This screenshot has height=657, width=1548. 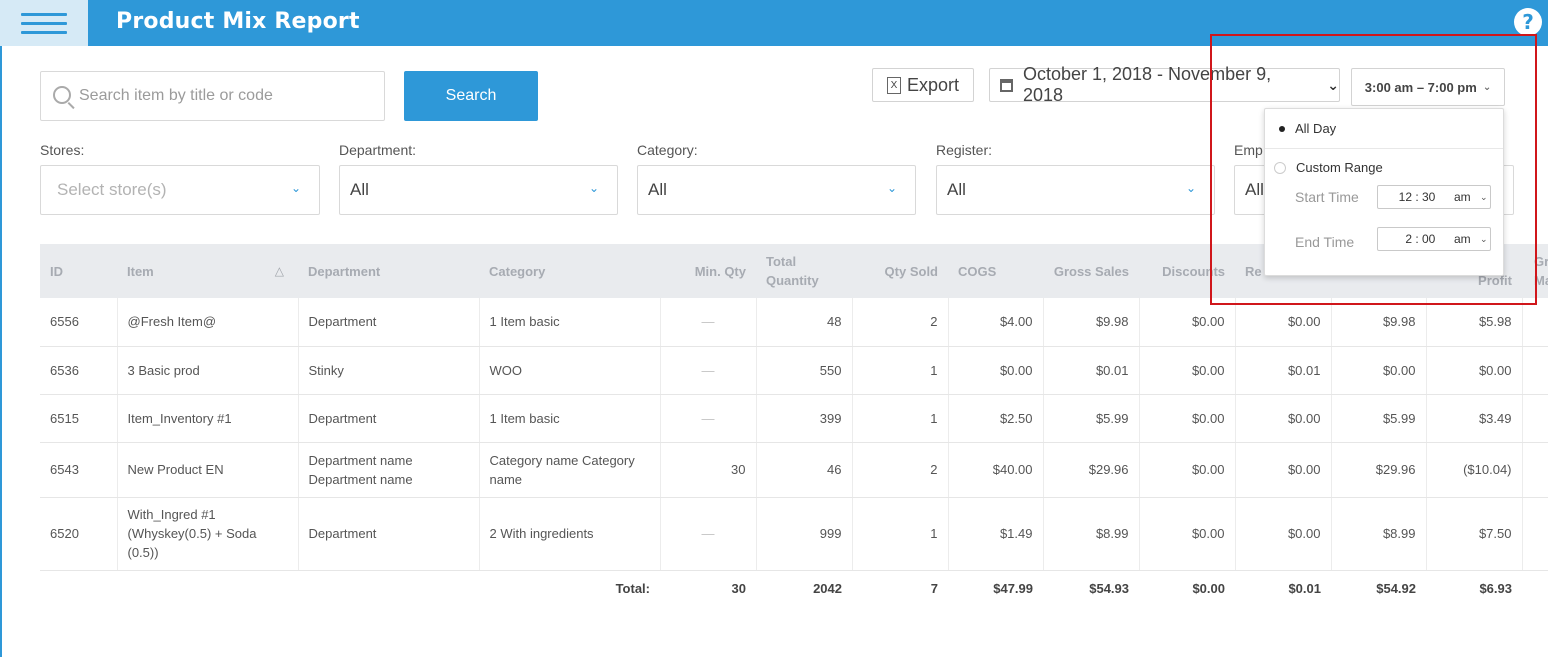 What do you see at coordinates (900, 271) in the screenshot?
I see `col-qty-sold: Qty Sold` at bounding box center [900, 271].